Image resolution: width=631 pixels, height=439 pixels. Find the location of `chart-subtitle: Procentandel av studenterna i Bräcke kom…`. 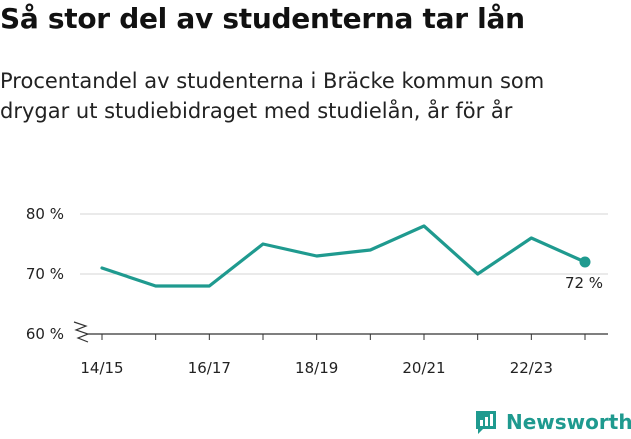

chart-subtitle: Procentandel av studenterna i Bräcke kom… is located at coordinates (272, 96).